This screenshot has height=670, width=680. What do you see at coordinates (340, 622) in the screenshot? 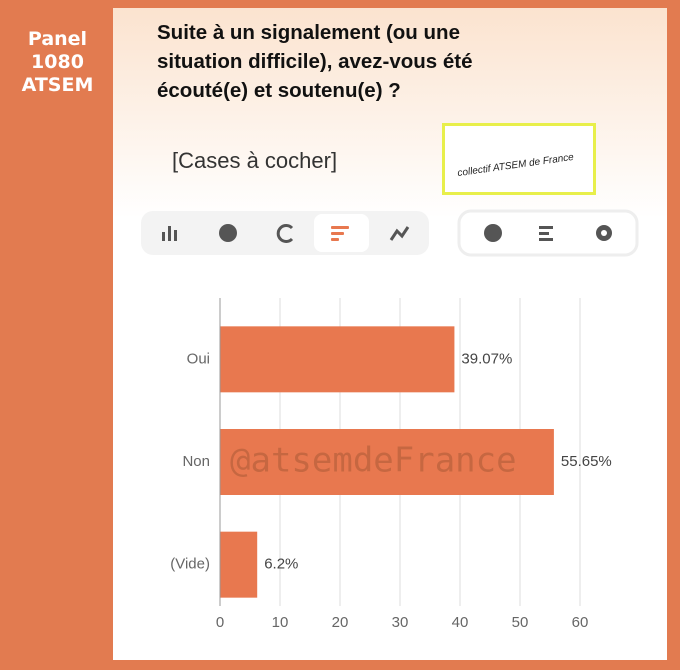
I see `x-tick-label: 20` at bounding box center [340, 622].